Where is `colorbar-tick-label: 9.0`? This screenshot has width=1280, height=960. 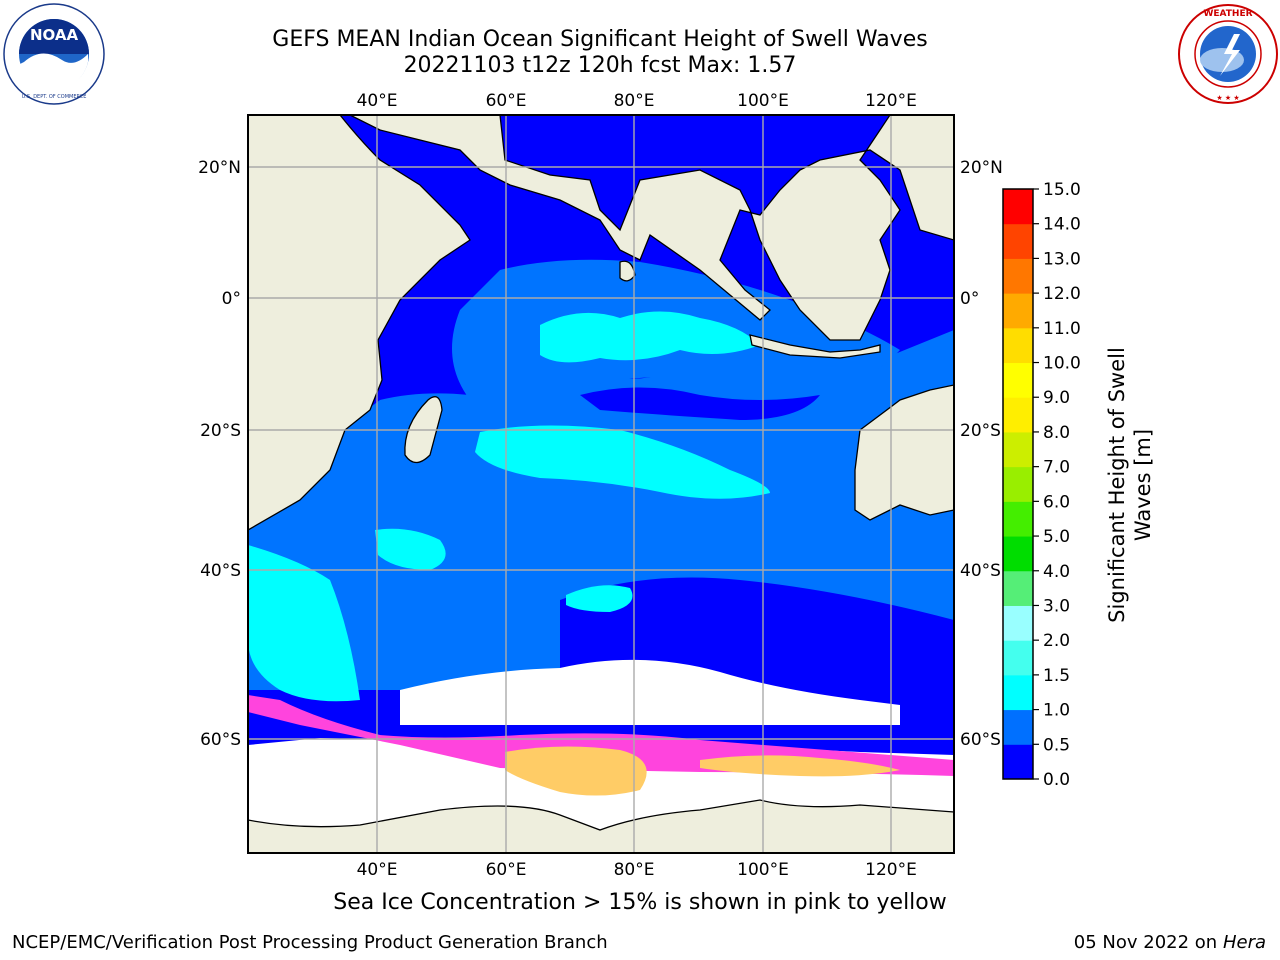
colorbar-tick-label: 9.0 is located at coordinates (1056, 398).